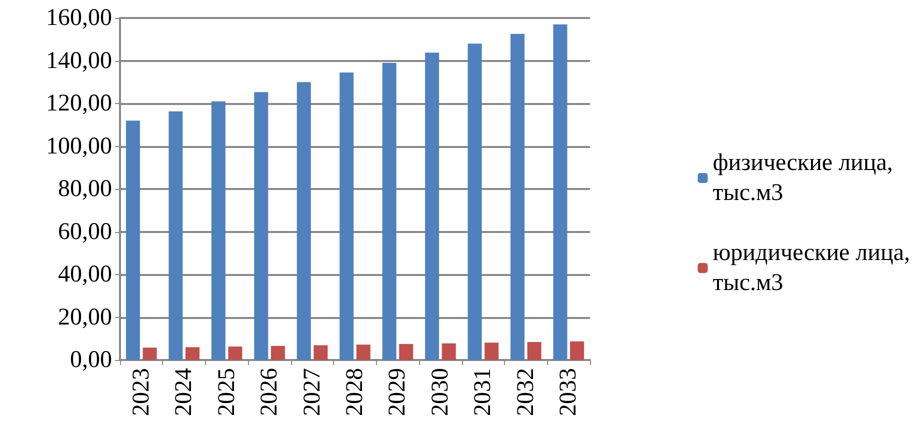 This screenshot has height=446, width=920. I want to click on y-tick-label: 100,00, so click(79, 146).